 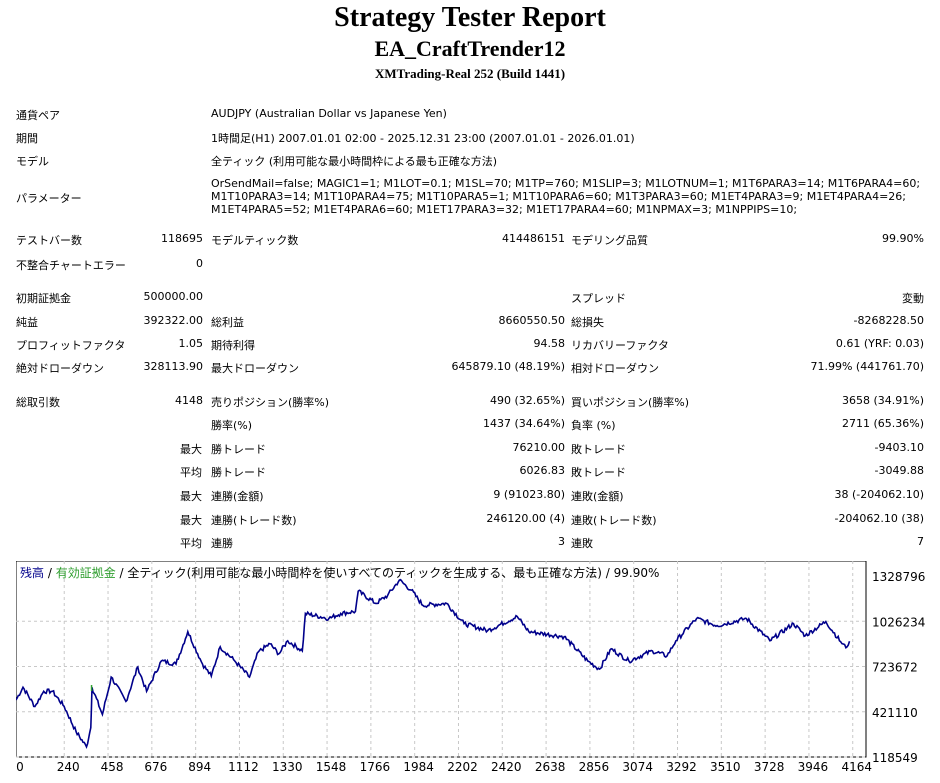 I want to click on stat-label: 初期証拠金, so click(x=43, y=298).